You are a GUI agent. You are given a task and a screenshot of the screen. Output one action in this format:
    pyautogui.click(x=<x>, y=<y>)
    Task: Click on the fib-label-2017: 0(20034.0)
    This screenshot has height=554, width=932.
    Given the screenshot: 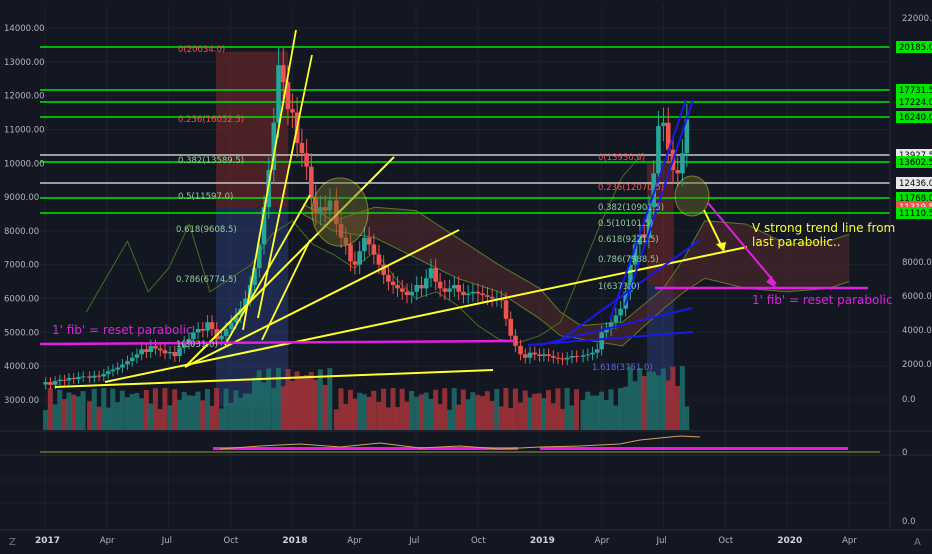 What is the action you would take?
    pyautogui.click(x=201, y=50)
    